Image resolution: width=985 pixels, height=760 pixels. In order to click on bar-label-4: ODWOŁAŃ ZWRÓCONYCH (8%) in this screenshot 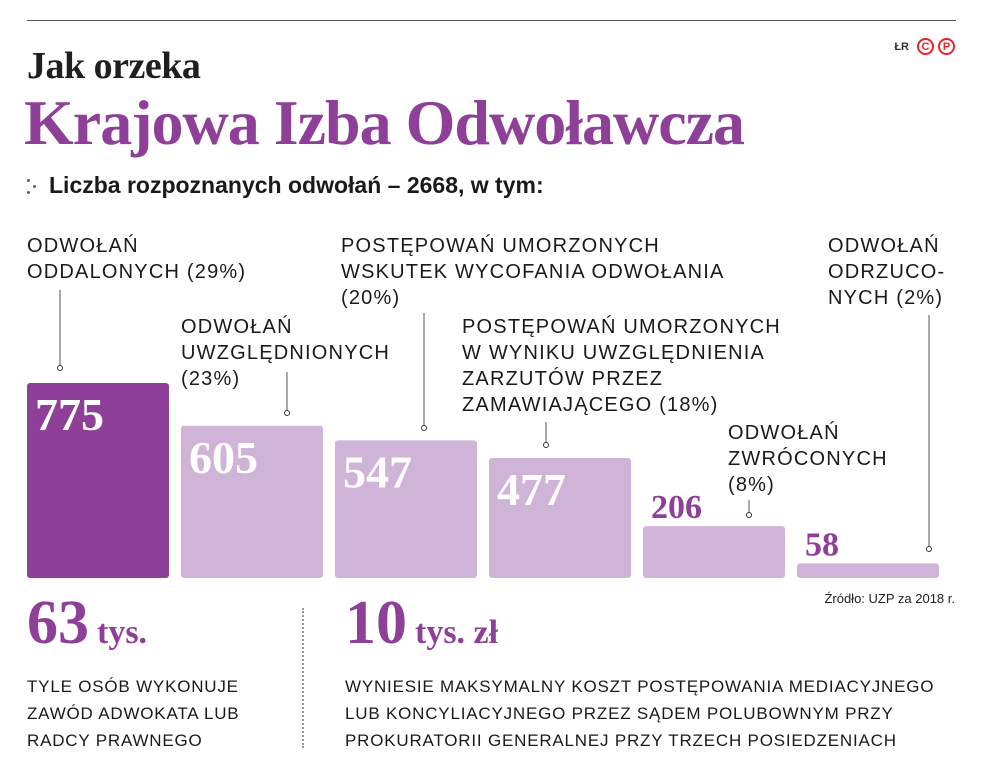, I will do `click(808, 459)`.